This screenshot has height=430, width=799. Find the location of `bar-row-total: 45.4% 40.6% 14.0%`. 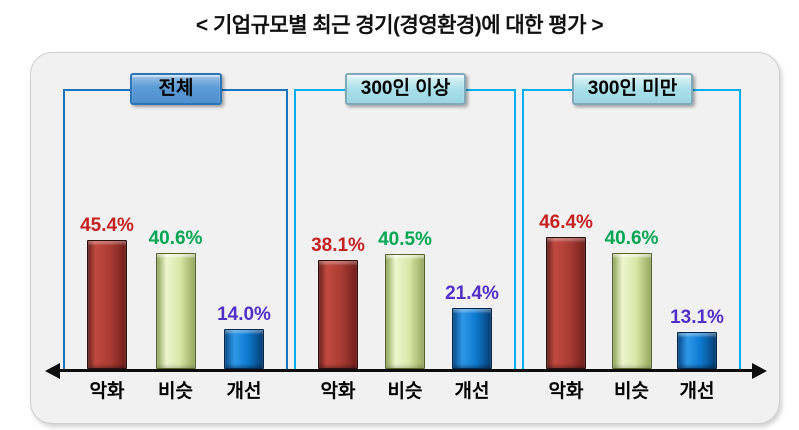

bar-row-total: 45.4% 40.6% 14.0% is located at coordinates (175, 292).